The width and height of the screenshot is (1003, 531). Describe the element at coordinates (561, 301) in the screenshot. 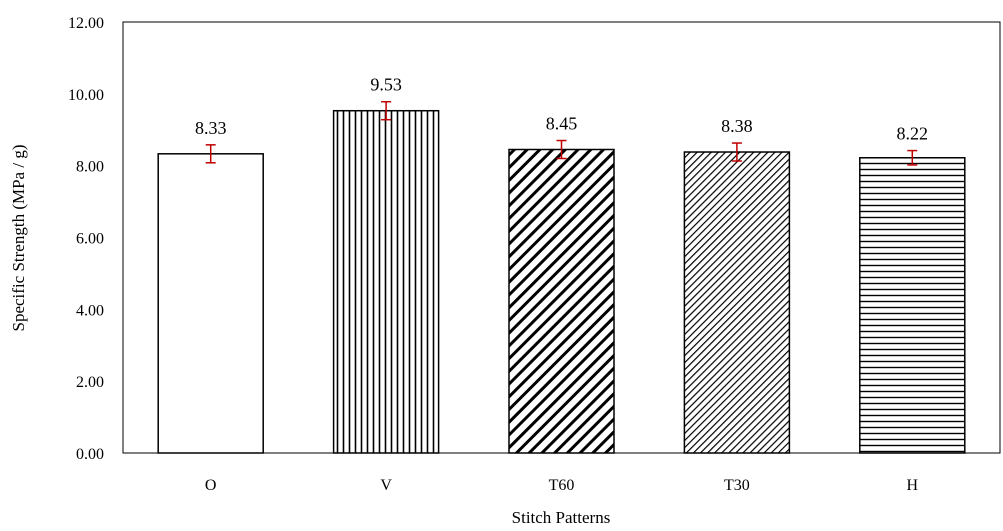

I see `bar-t60` at that location.